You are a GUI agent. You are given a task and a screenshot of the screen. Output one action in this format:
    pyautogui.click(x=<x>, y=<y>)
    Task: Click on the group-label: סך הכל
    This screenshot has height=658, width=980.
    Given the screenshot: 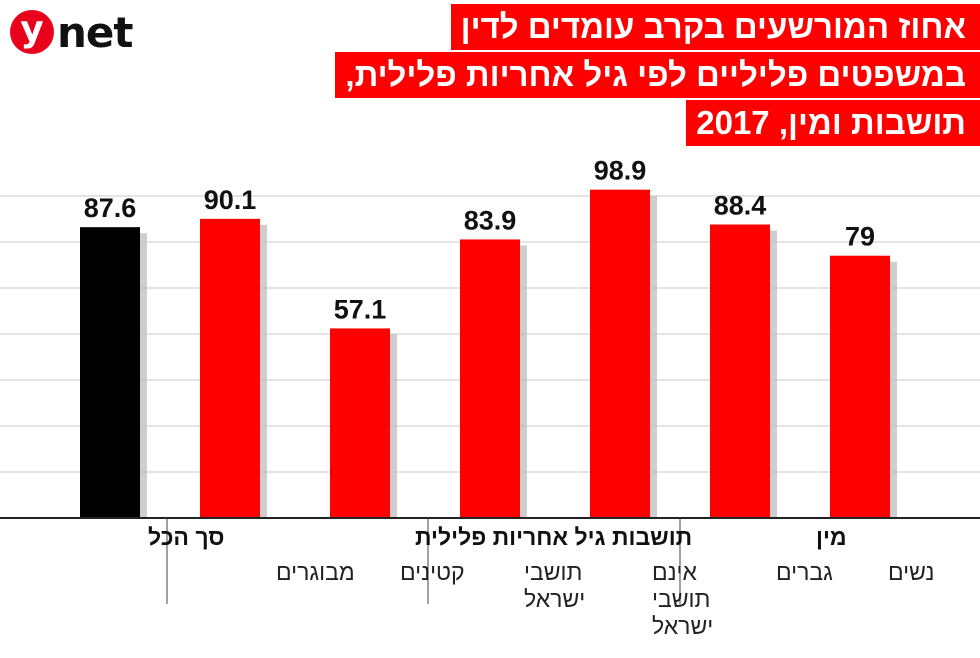 What is the action you would take?
    pyautogui.click(x=186, y=537)
    